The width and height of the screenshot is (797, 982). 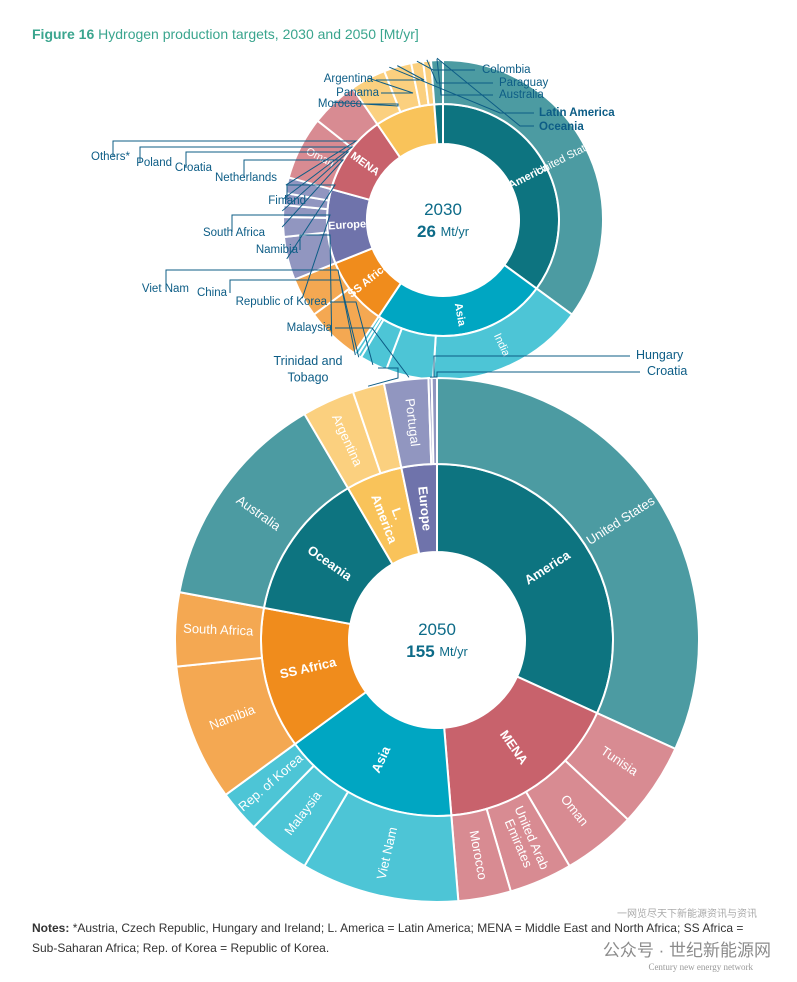 What do you see at coordinates (154, 163) in the screenshot?
I see `callout-label-poland: Poland` at bounding box center [154, 163].